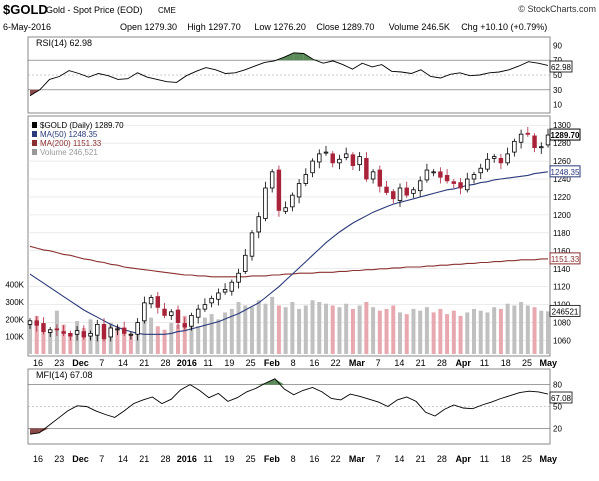 The image size is (599, 481). I want to click on x-tick-16: 16, so click(314, 459).